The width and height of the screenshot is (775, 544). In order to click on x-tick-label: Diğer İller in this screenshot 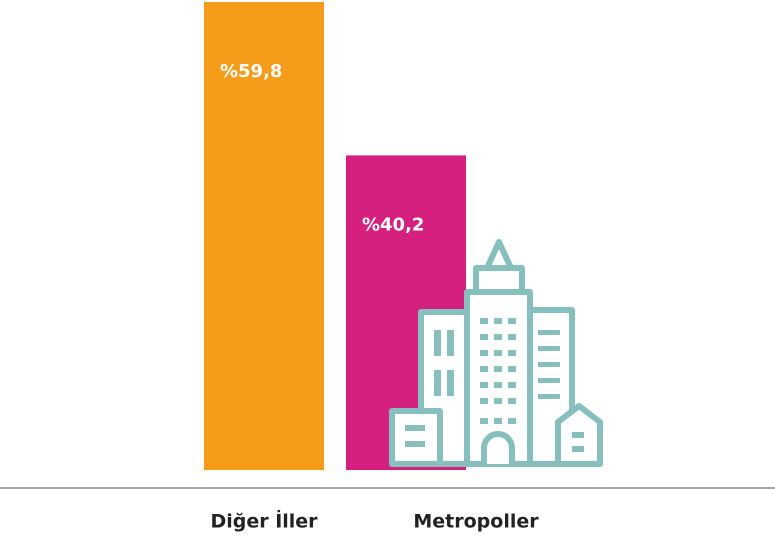, I will do `click(264, 521)`.